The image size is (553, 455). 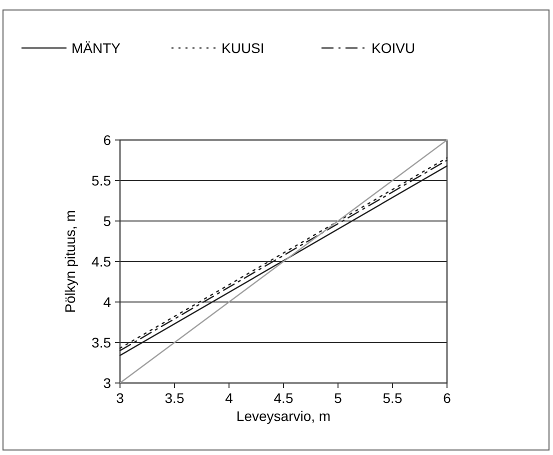 I want to click on y-tick-label: 4, so click(x=107, y=302).